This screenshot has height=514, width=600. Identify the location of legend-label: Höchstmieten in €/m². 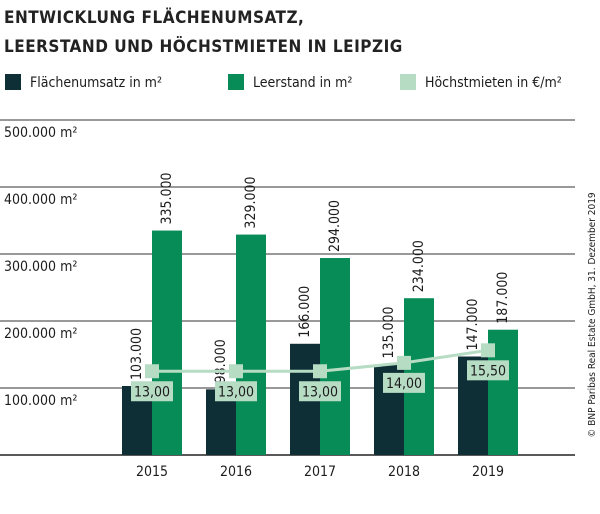
(493, 83).